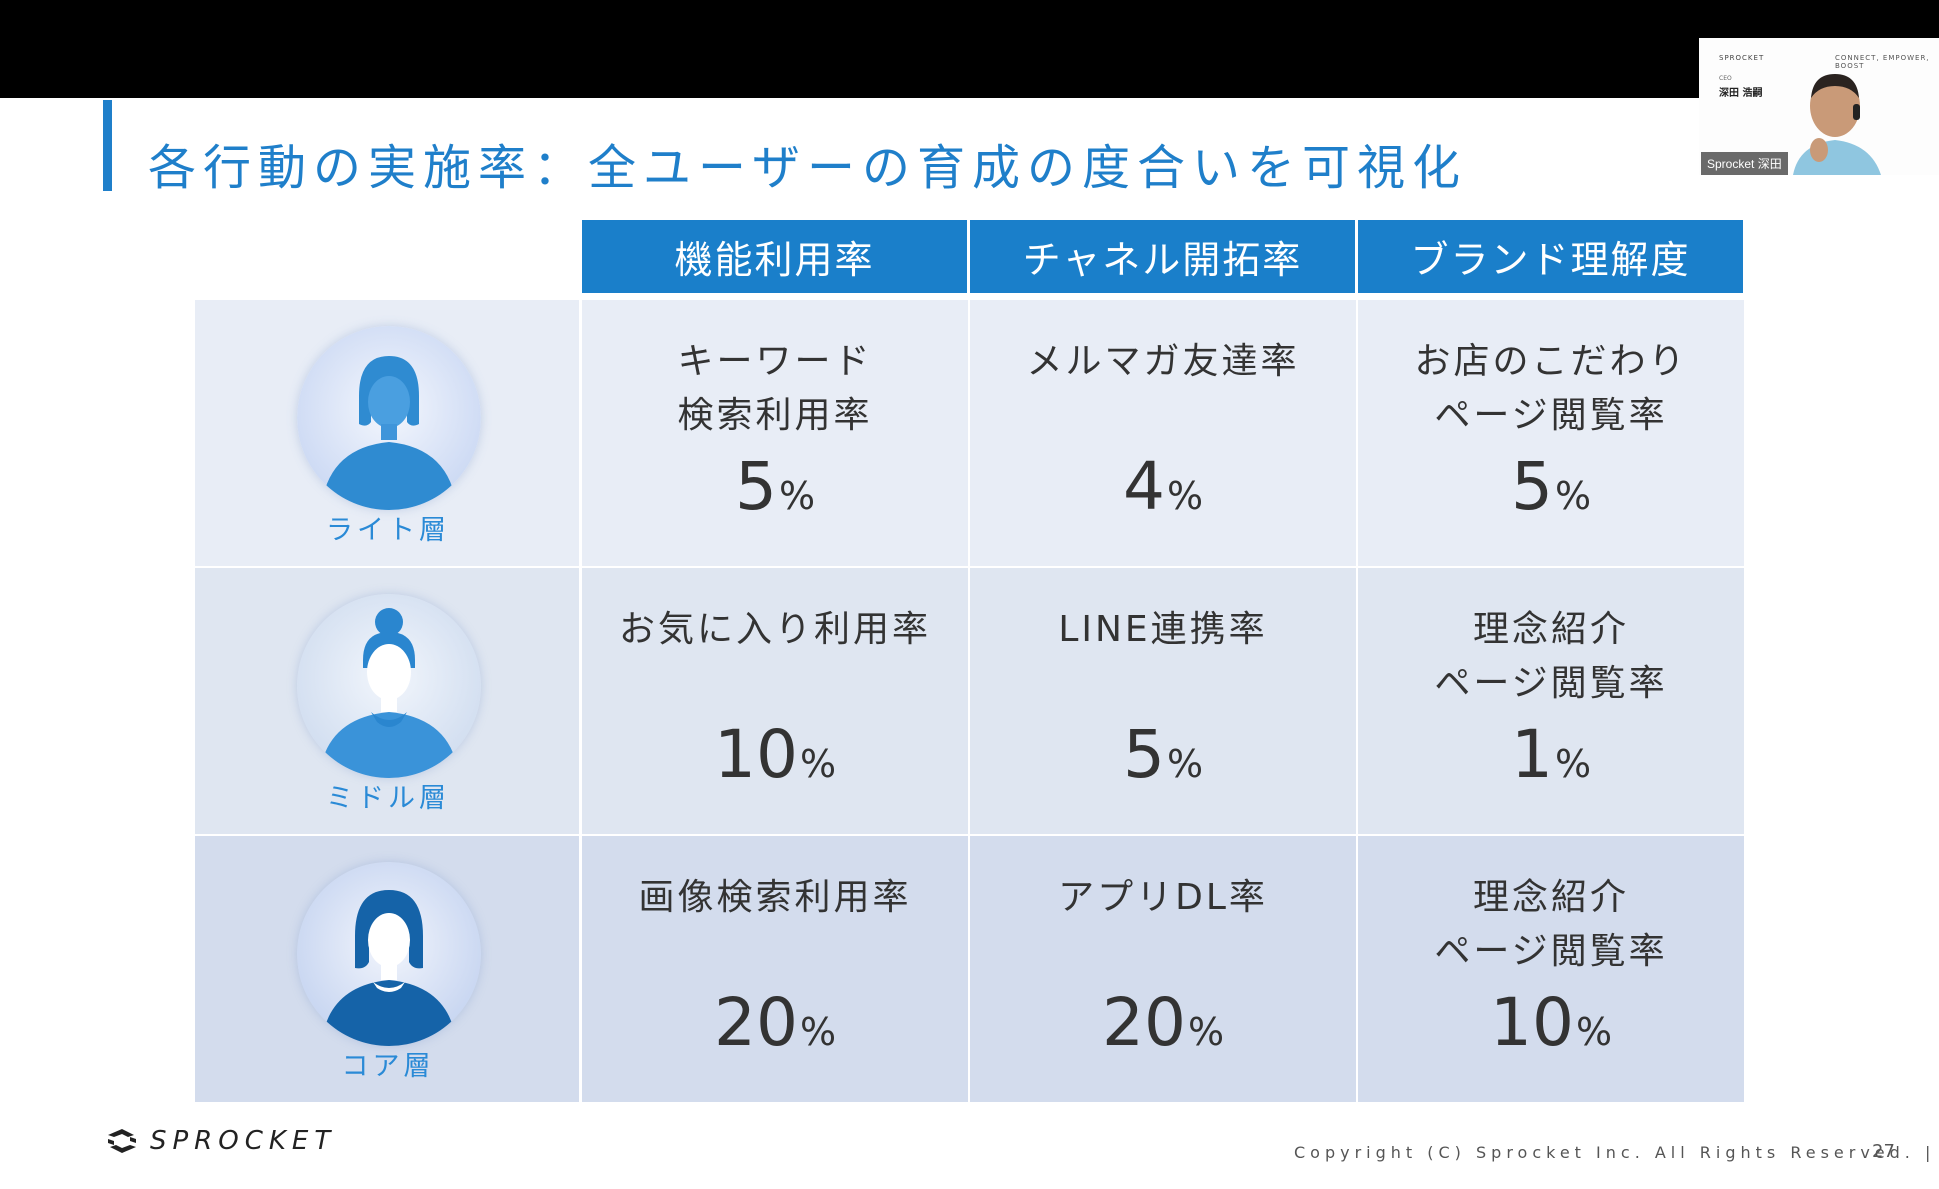 The image size is (1939, 1189). I want to click on avatar-middle, so click(389, 686).